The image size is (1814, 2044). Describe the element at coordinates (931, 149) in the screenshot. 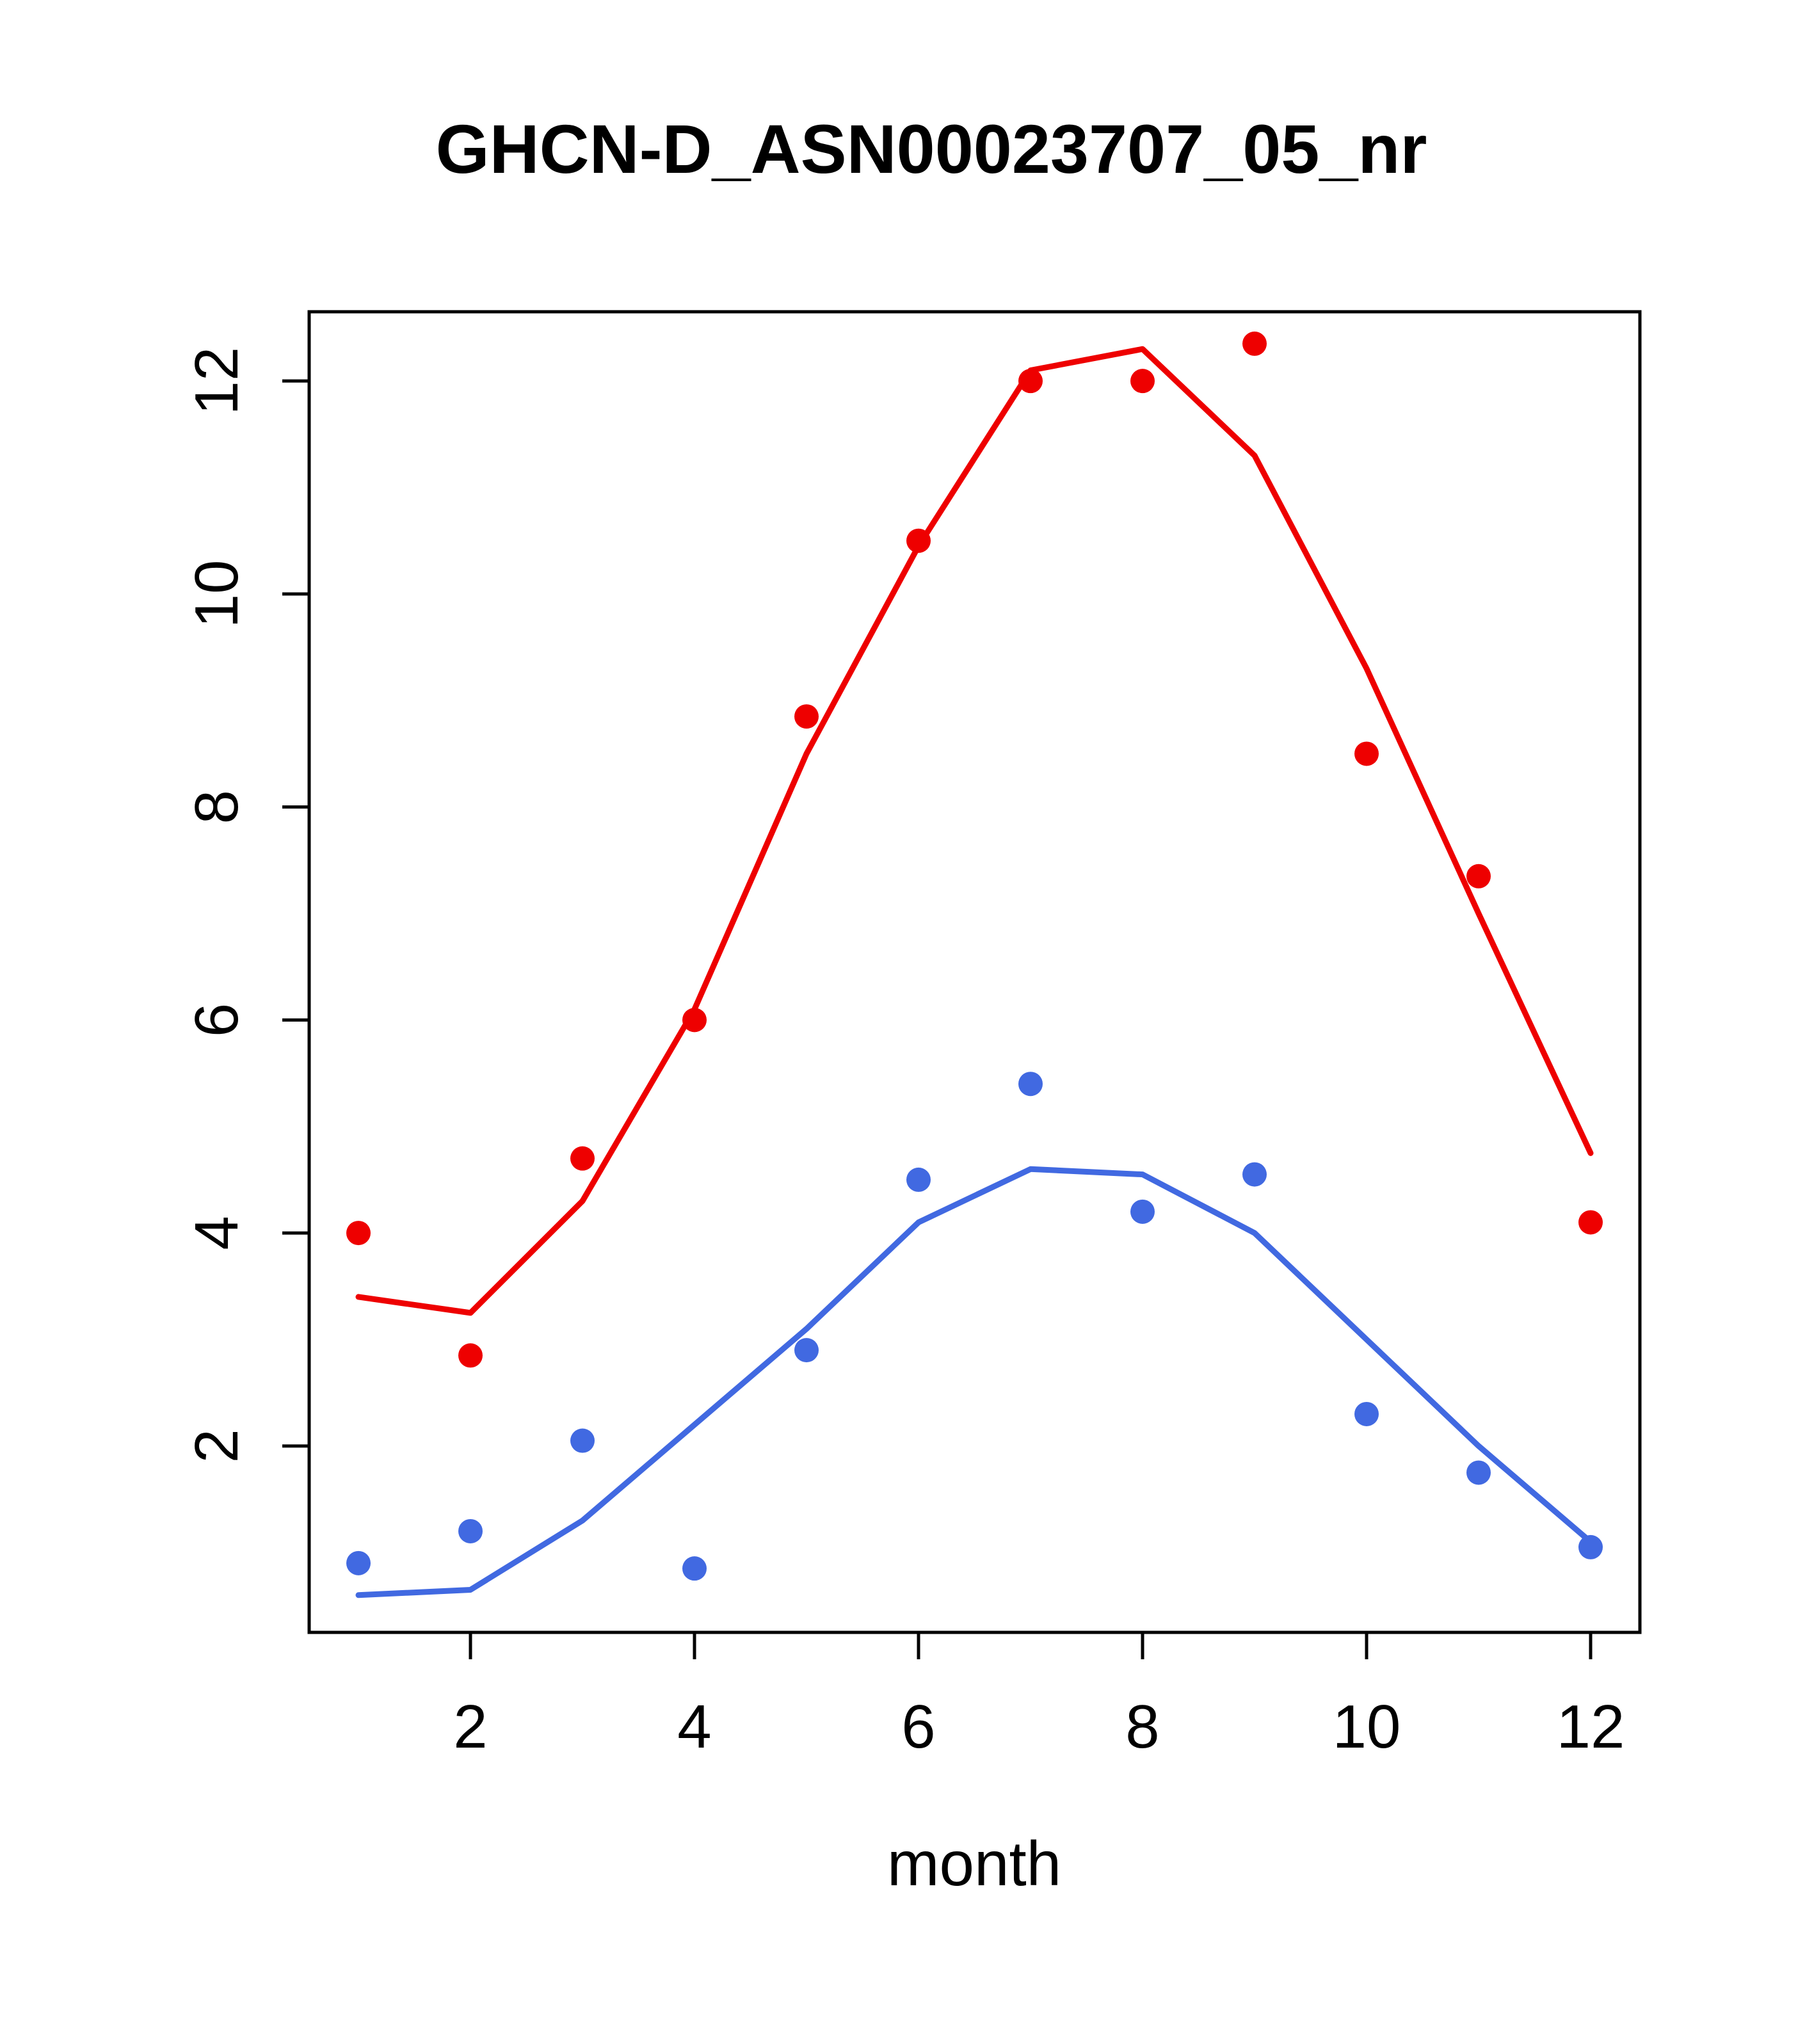

I see `chart-title: GHCN-D_ASN00023707_05_nr` at that location.